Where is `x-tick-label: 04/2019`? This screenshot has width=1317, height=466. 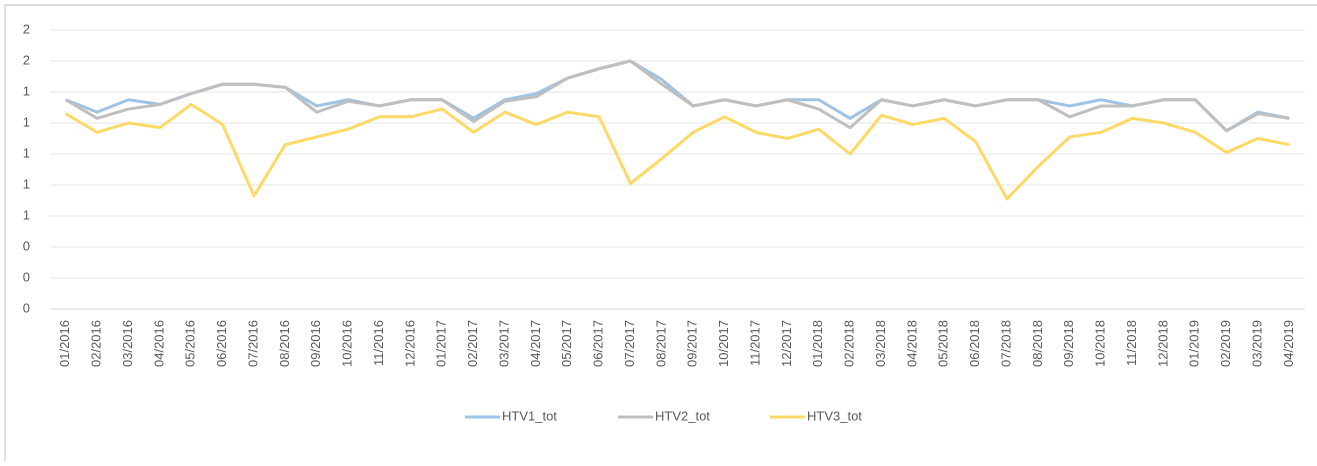
x-tick-label: 04/2019 is located at coordinates (1288, 343).